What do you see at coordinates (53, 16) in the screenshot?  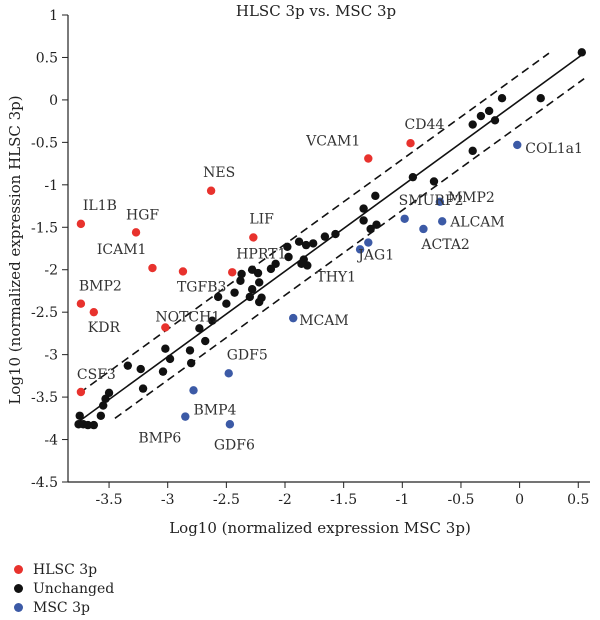 I see `y-tick-label: 1` at bounding box center [53, 16].